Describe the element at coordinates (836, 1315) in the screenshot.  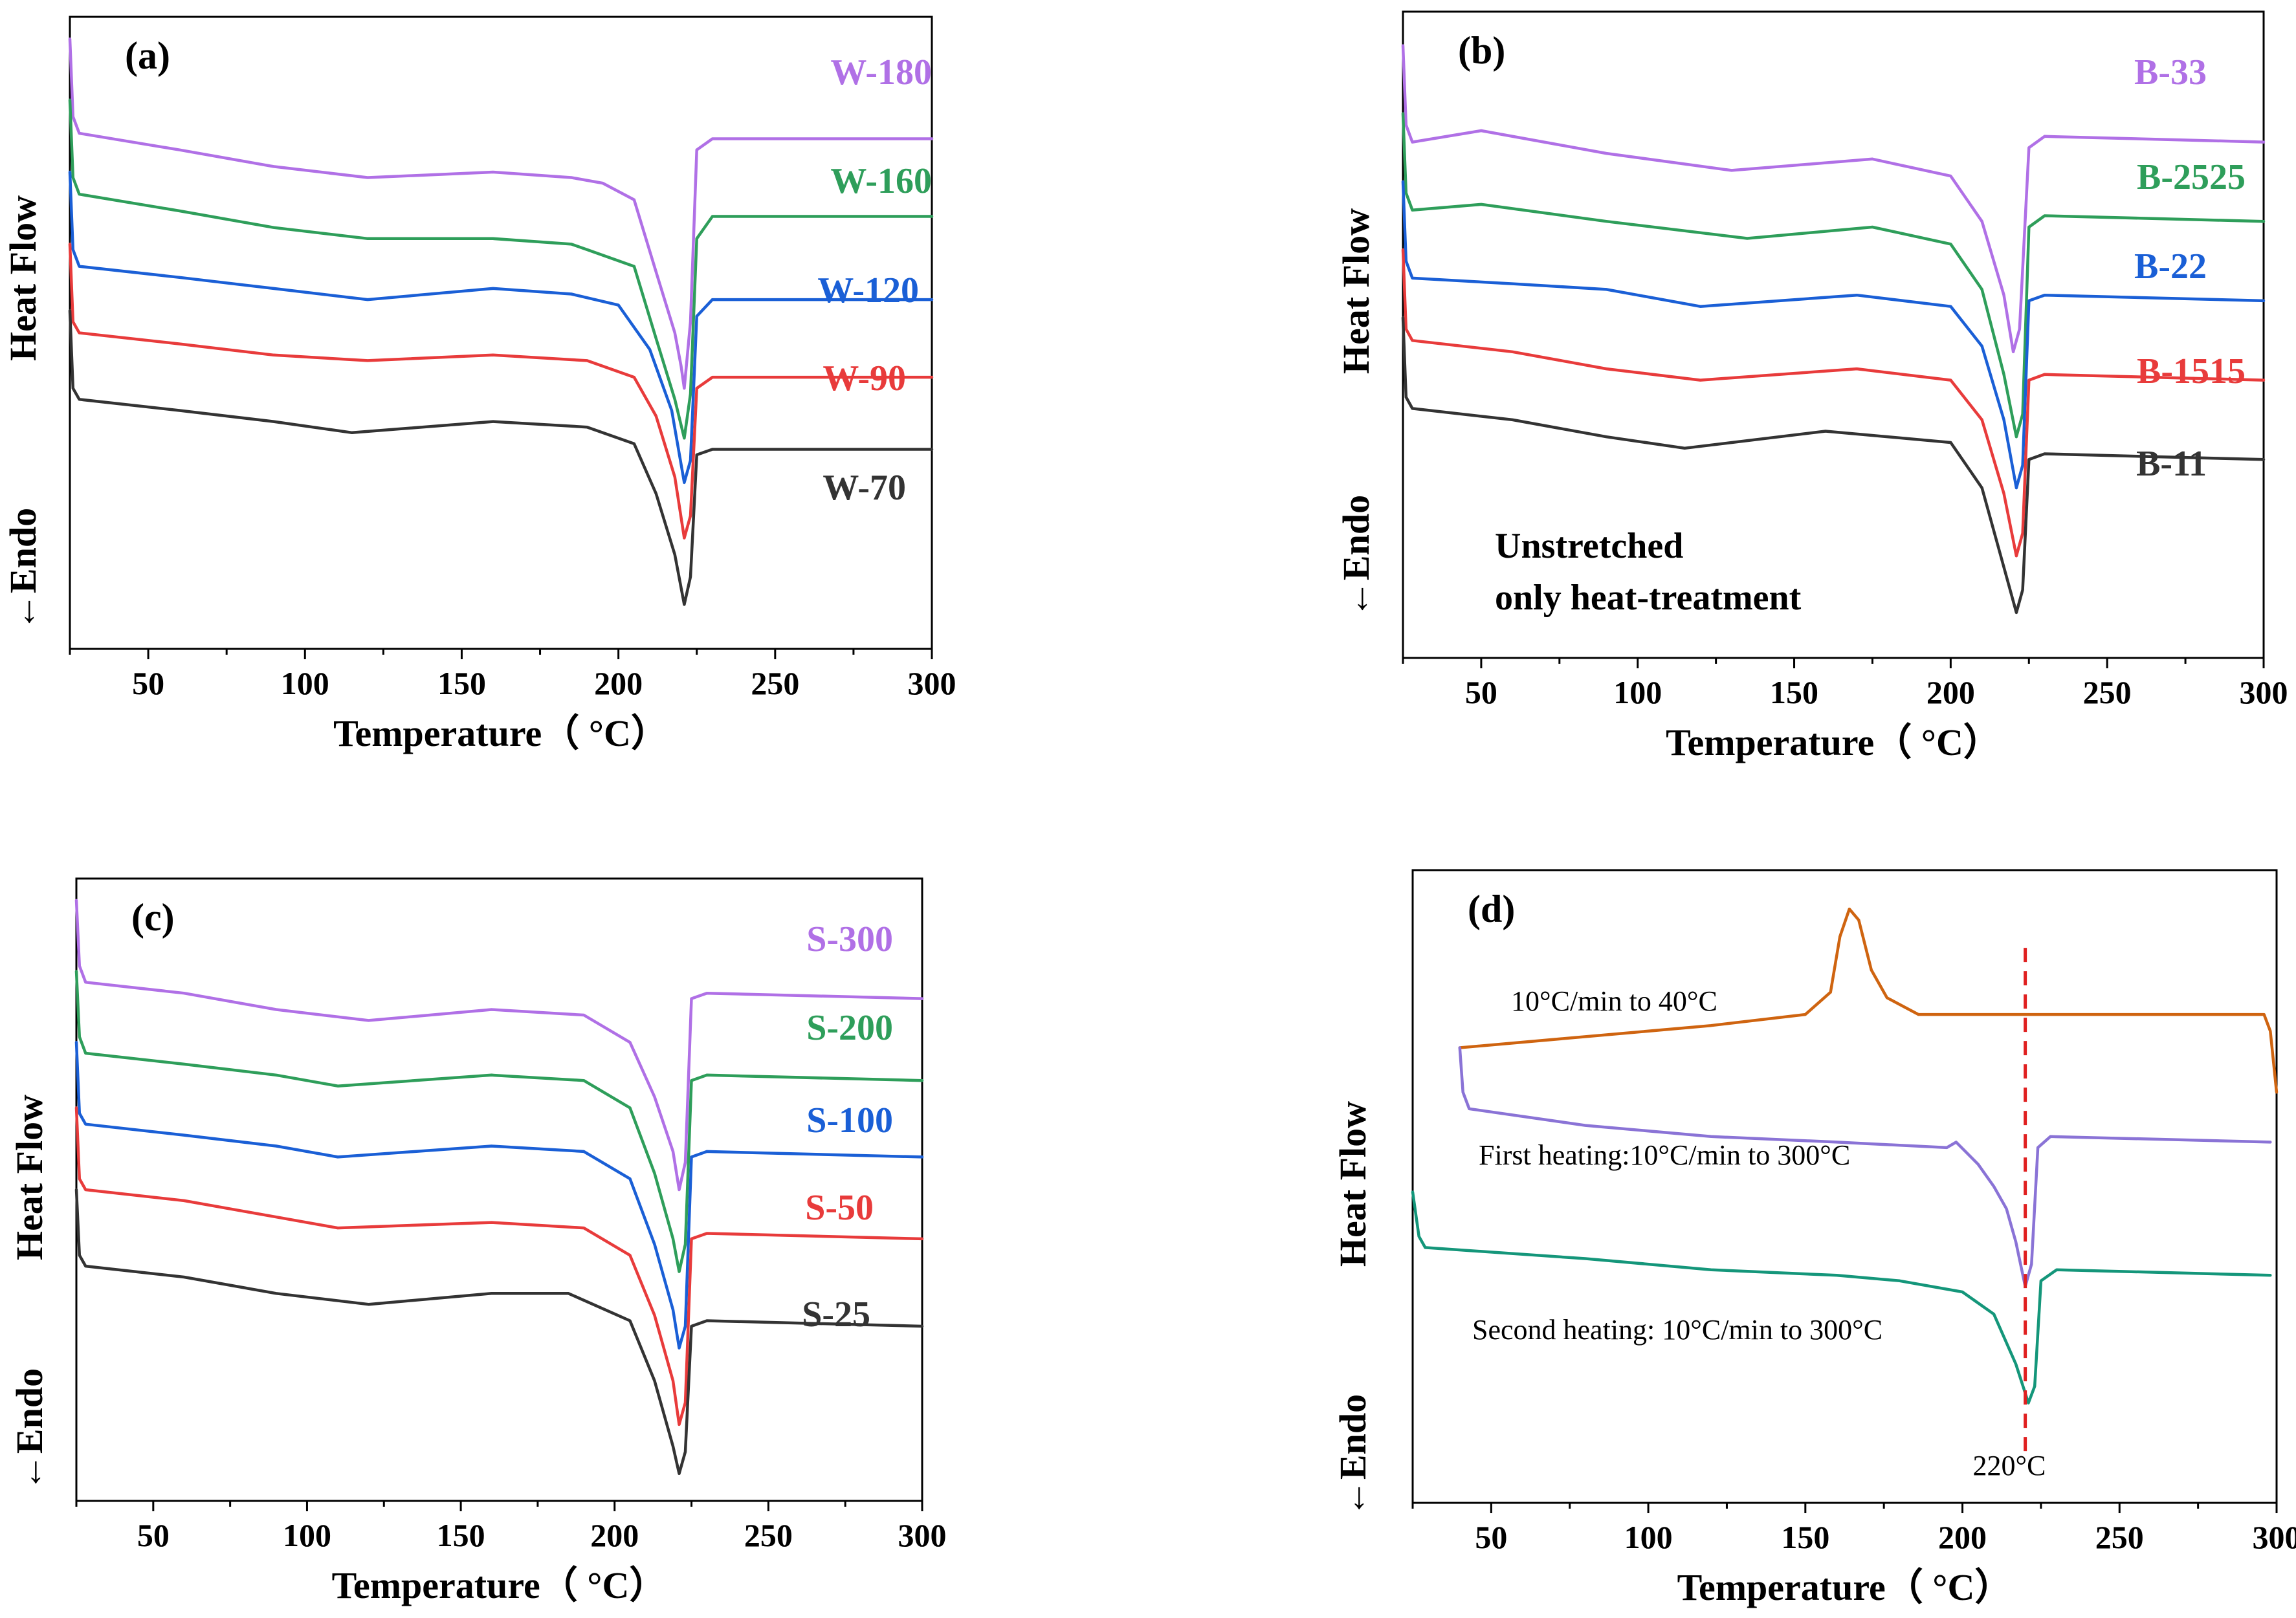
I see `series-label: S-25` at that location.